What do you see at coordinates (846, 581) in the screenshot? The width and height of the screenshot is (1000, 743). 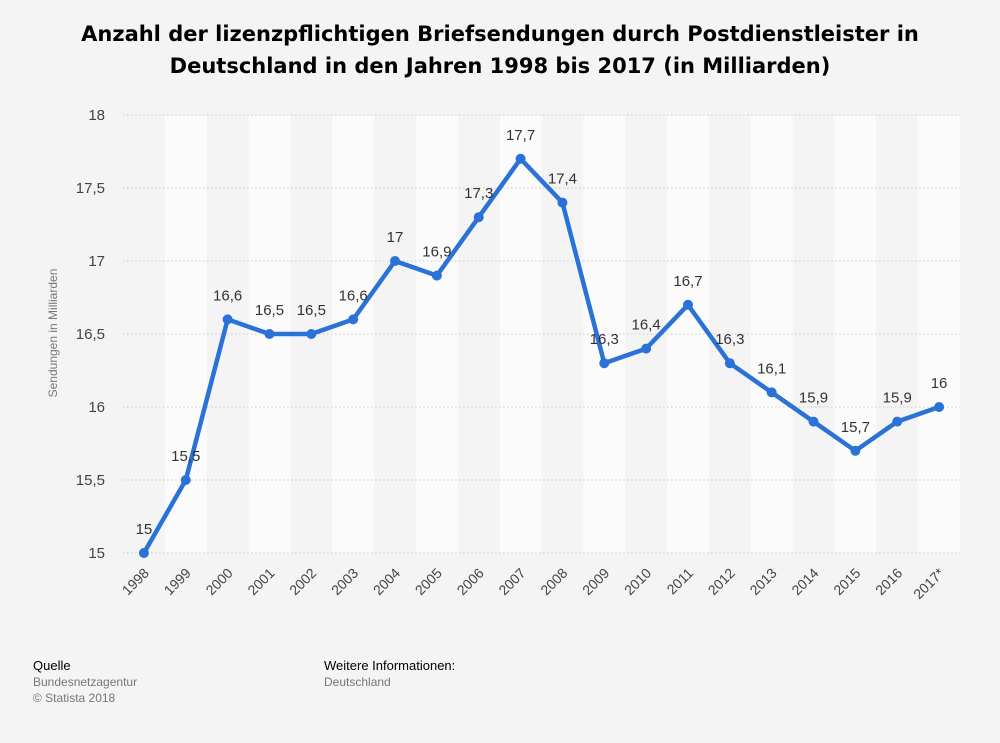 I see `x-tick-label: 2015` at bounding box center [846, 581].